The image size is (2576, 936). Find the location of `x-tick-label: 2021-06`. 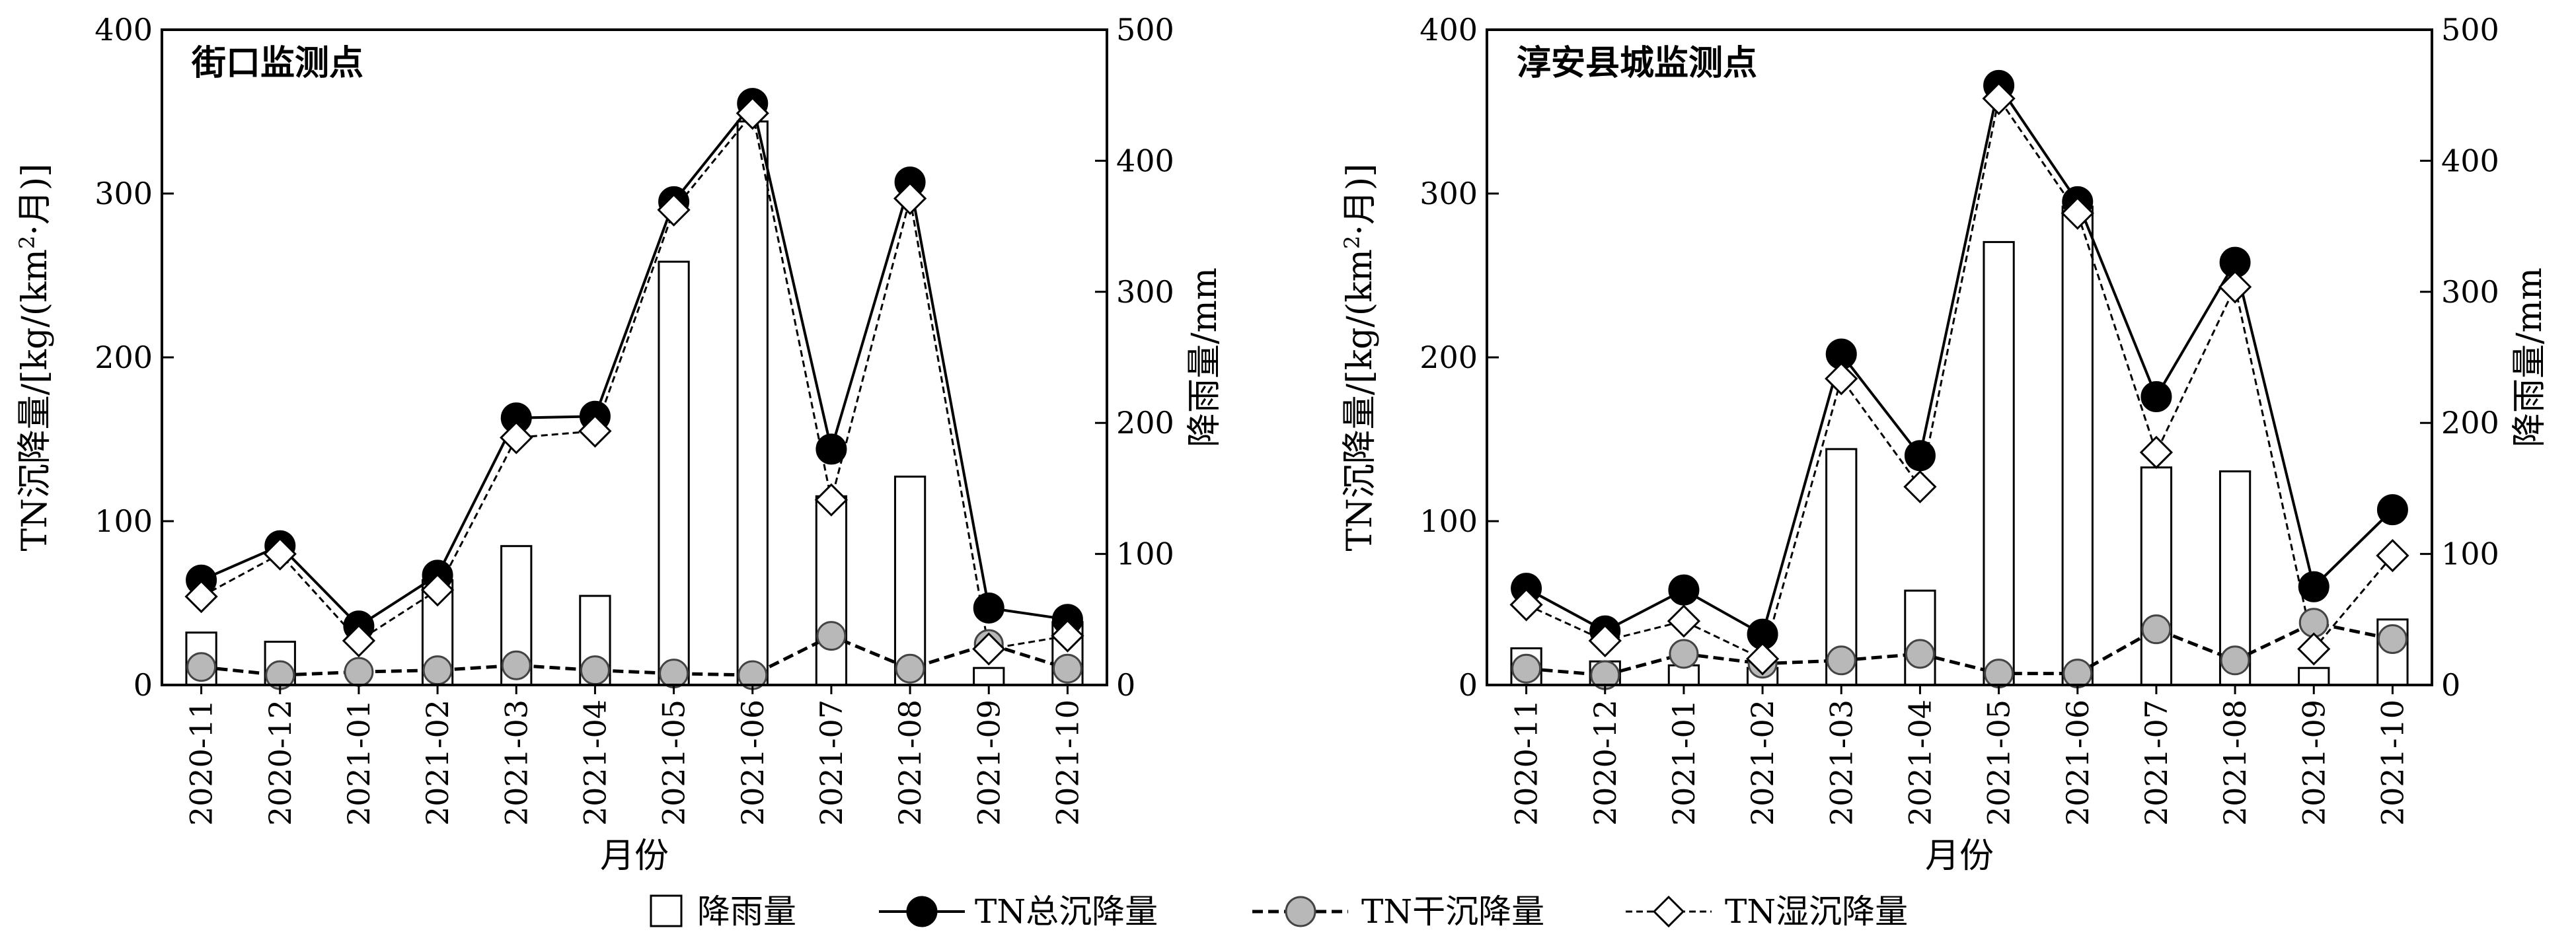

x-tick-label: 2021-06 is located at coordinates (753, 763).